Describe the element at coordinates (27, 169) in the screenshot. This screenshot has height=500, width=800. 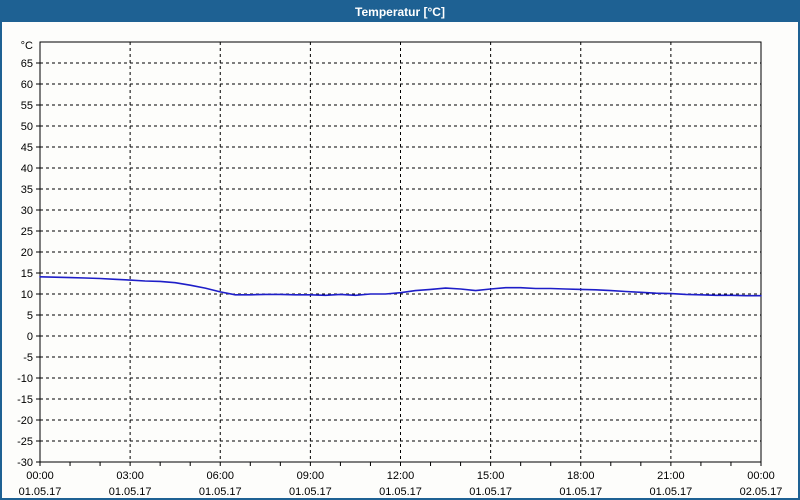
I see `svg-text: 40` at that location.